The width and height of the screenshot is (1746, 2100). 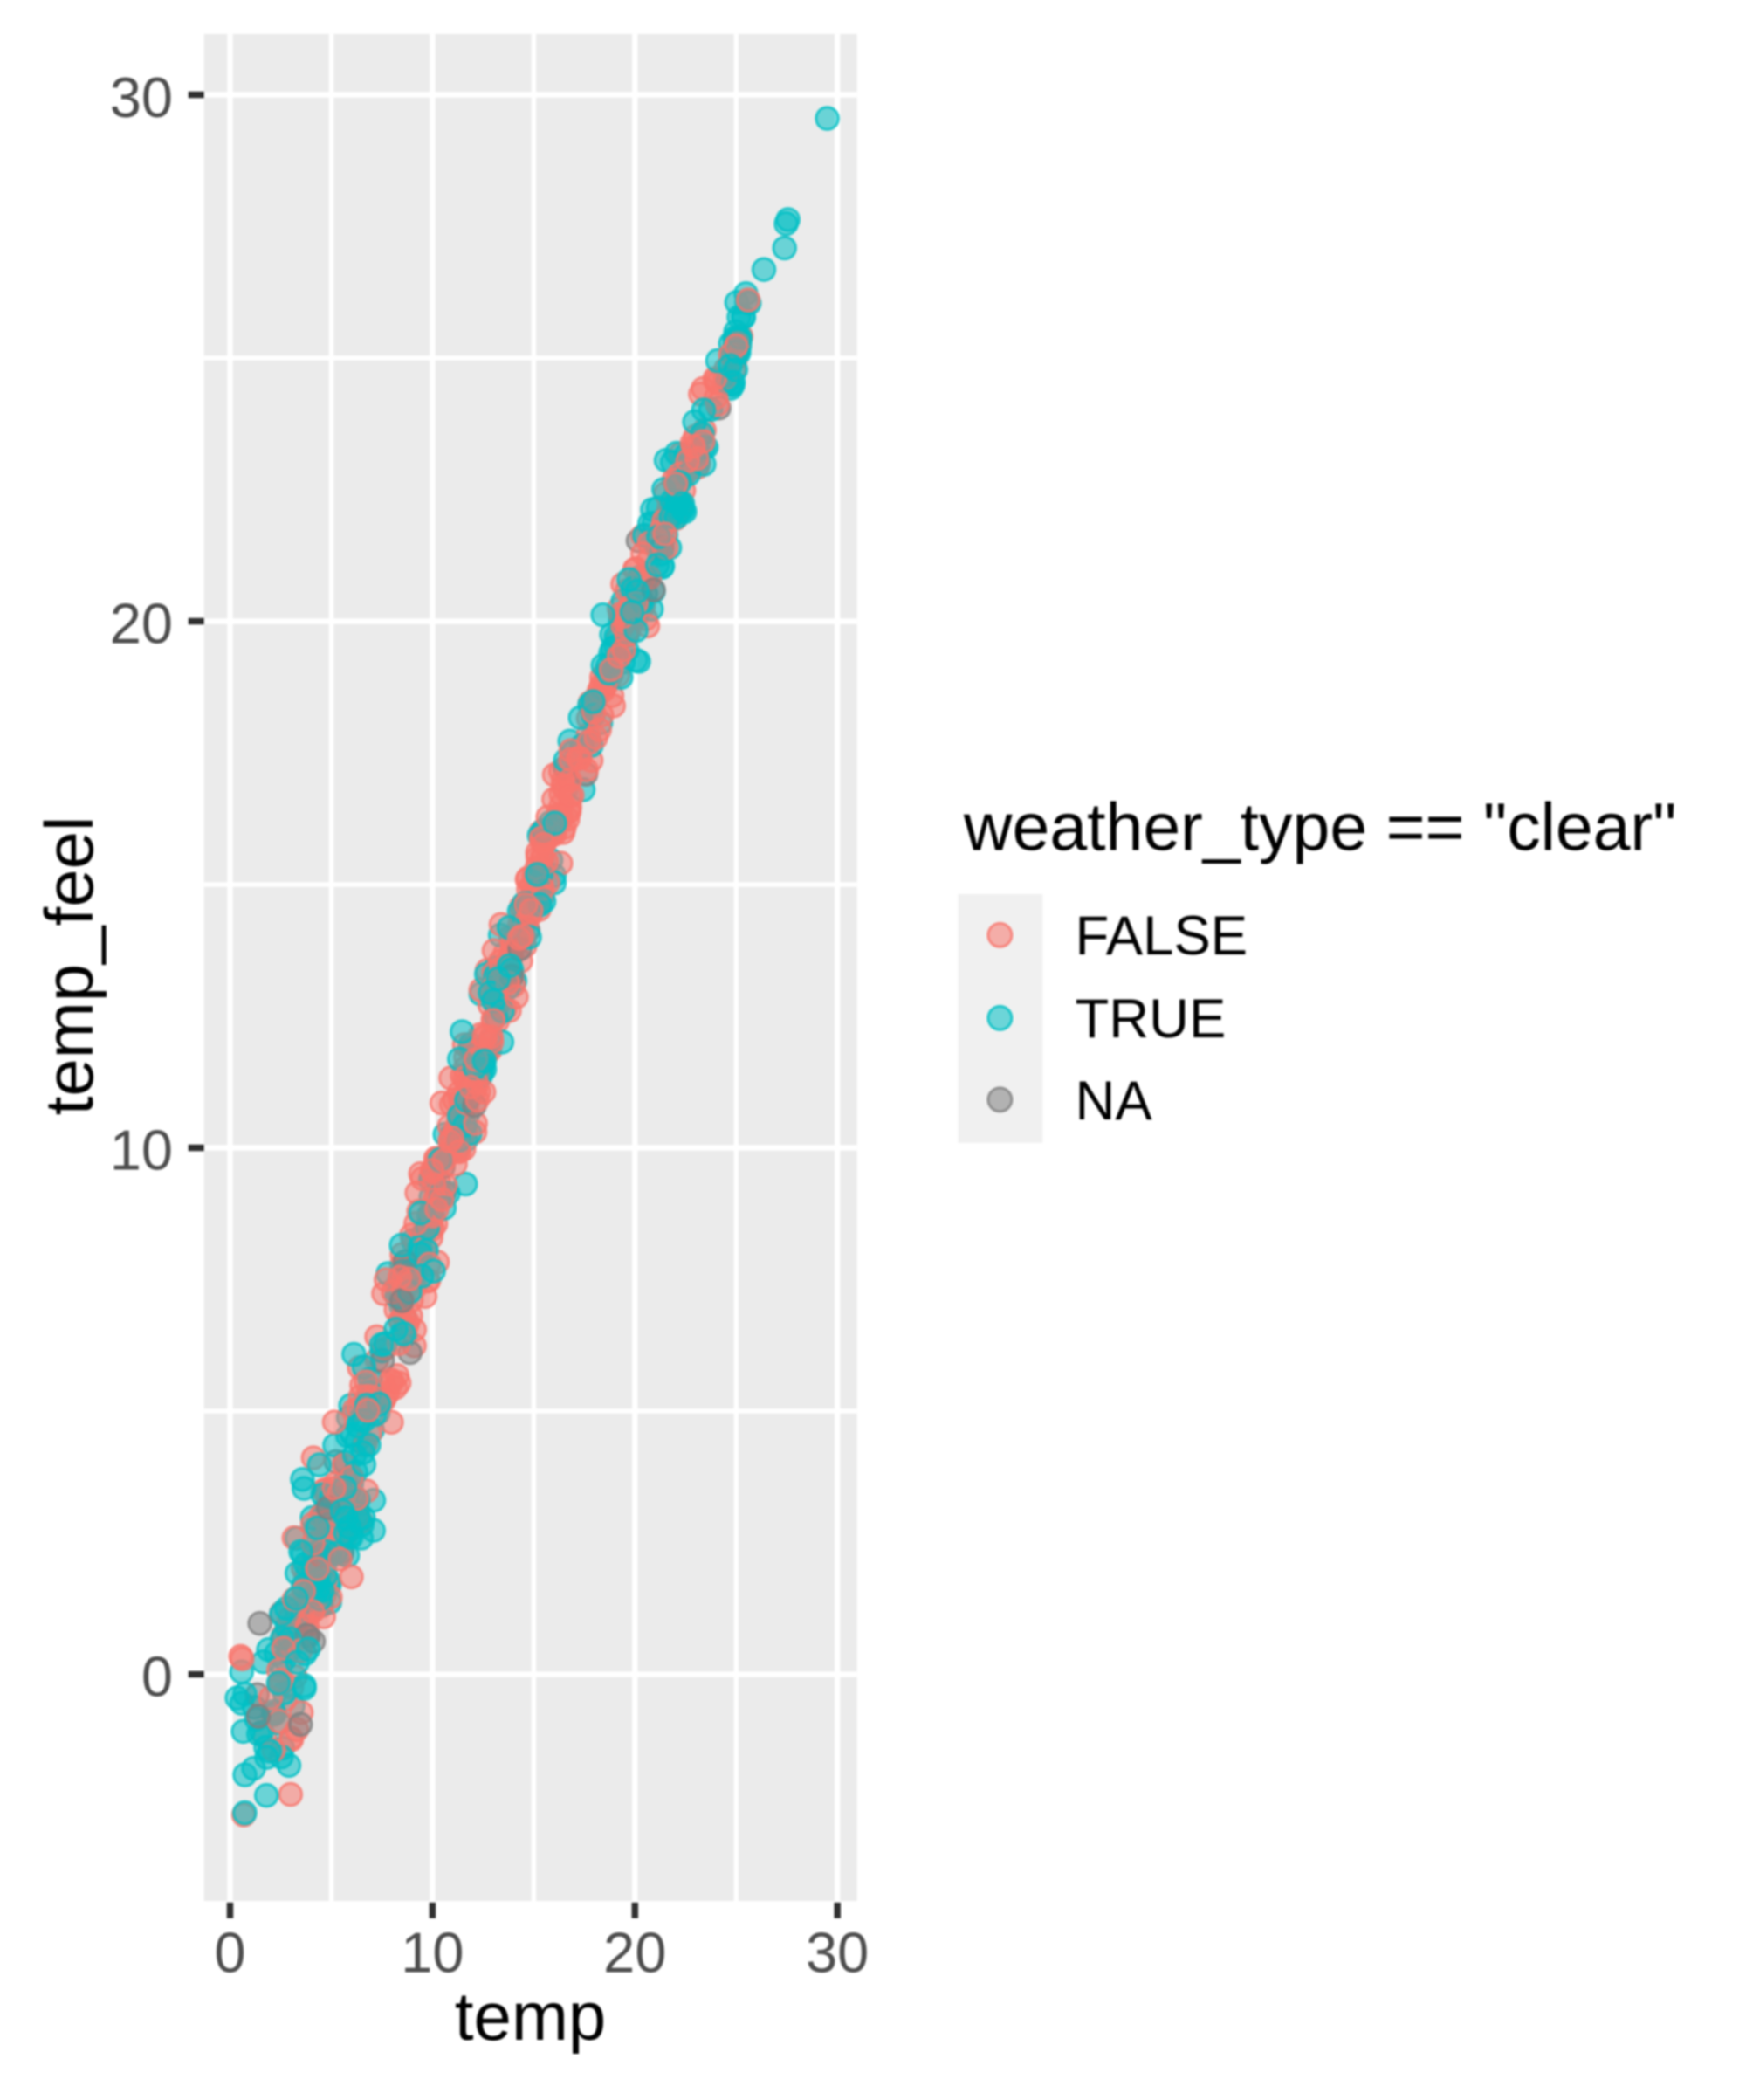 I want to click on svg-text: weather_type == "clear", so click(x=1320, y=827).